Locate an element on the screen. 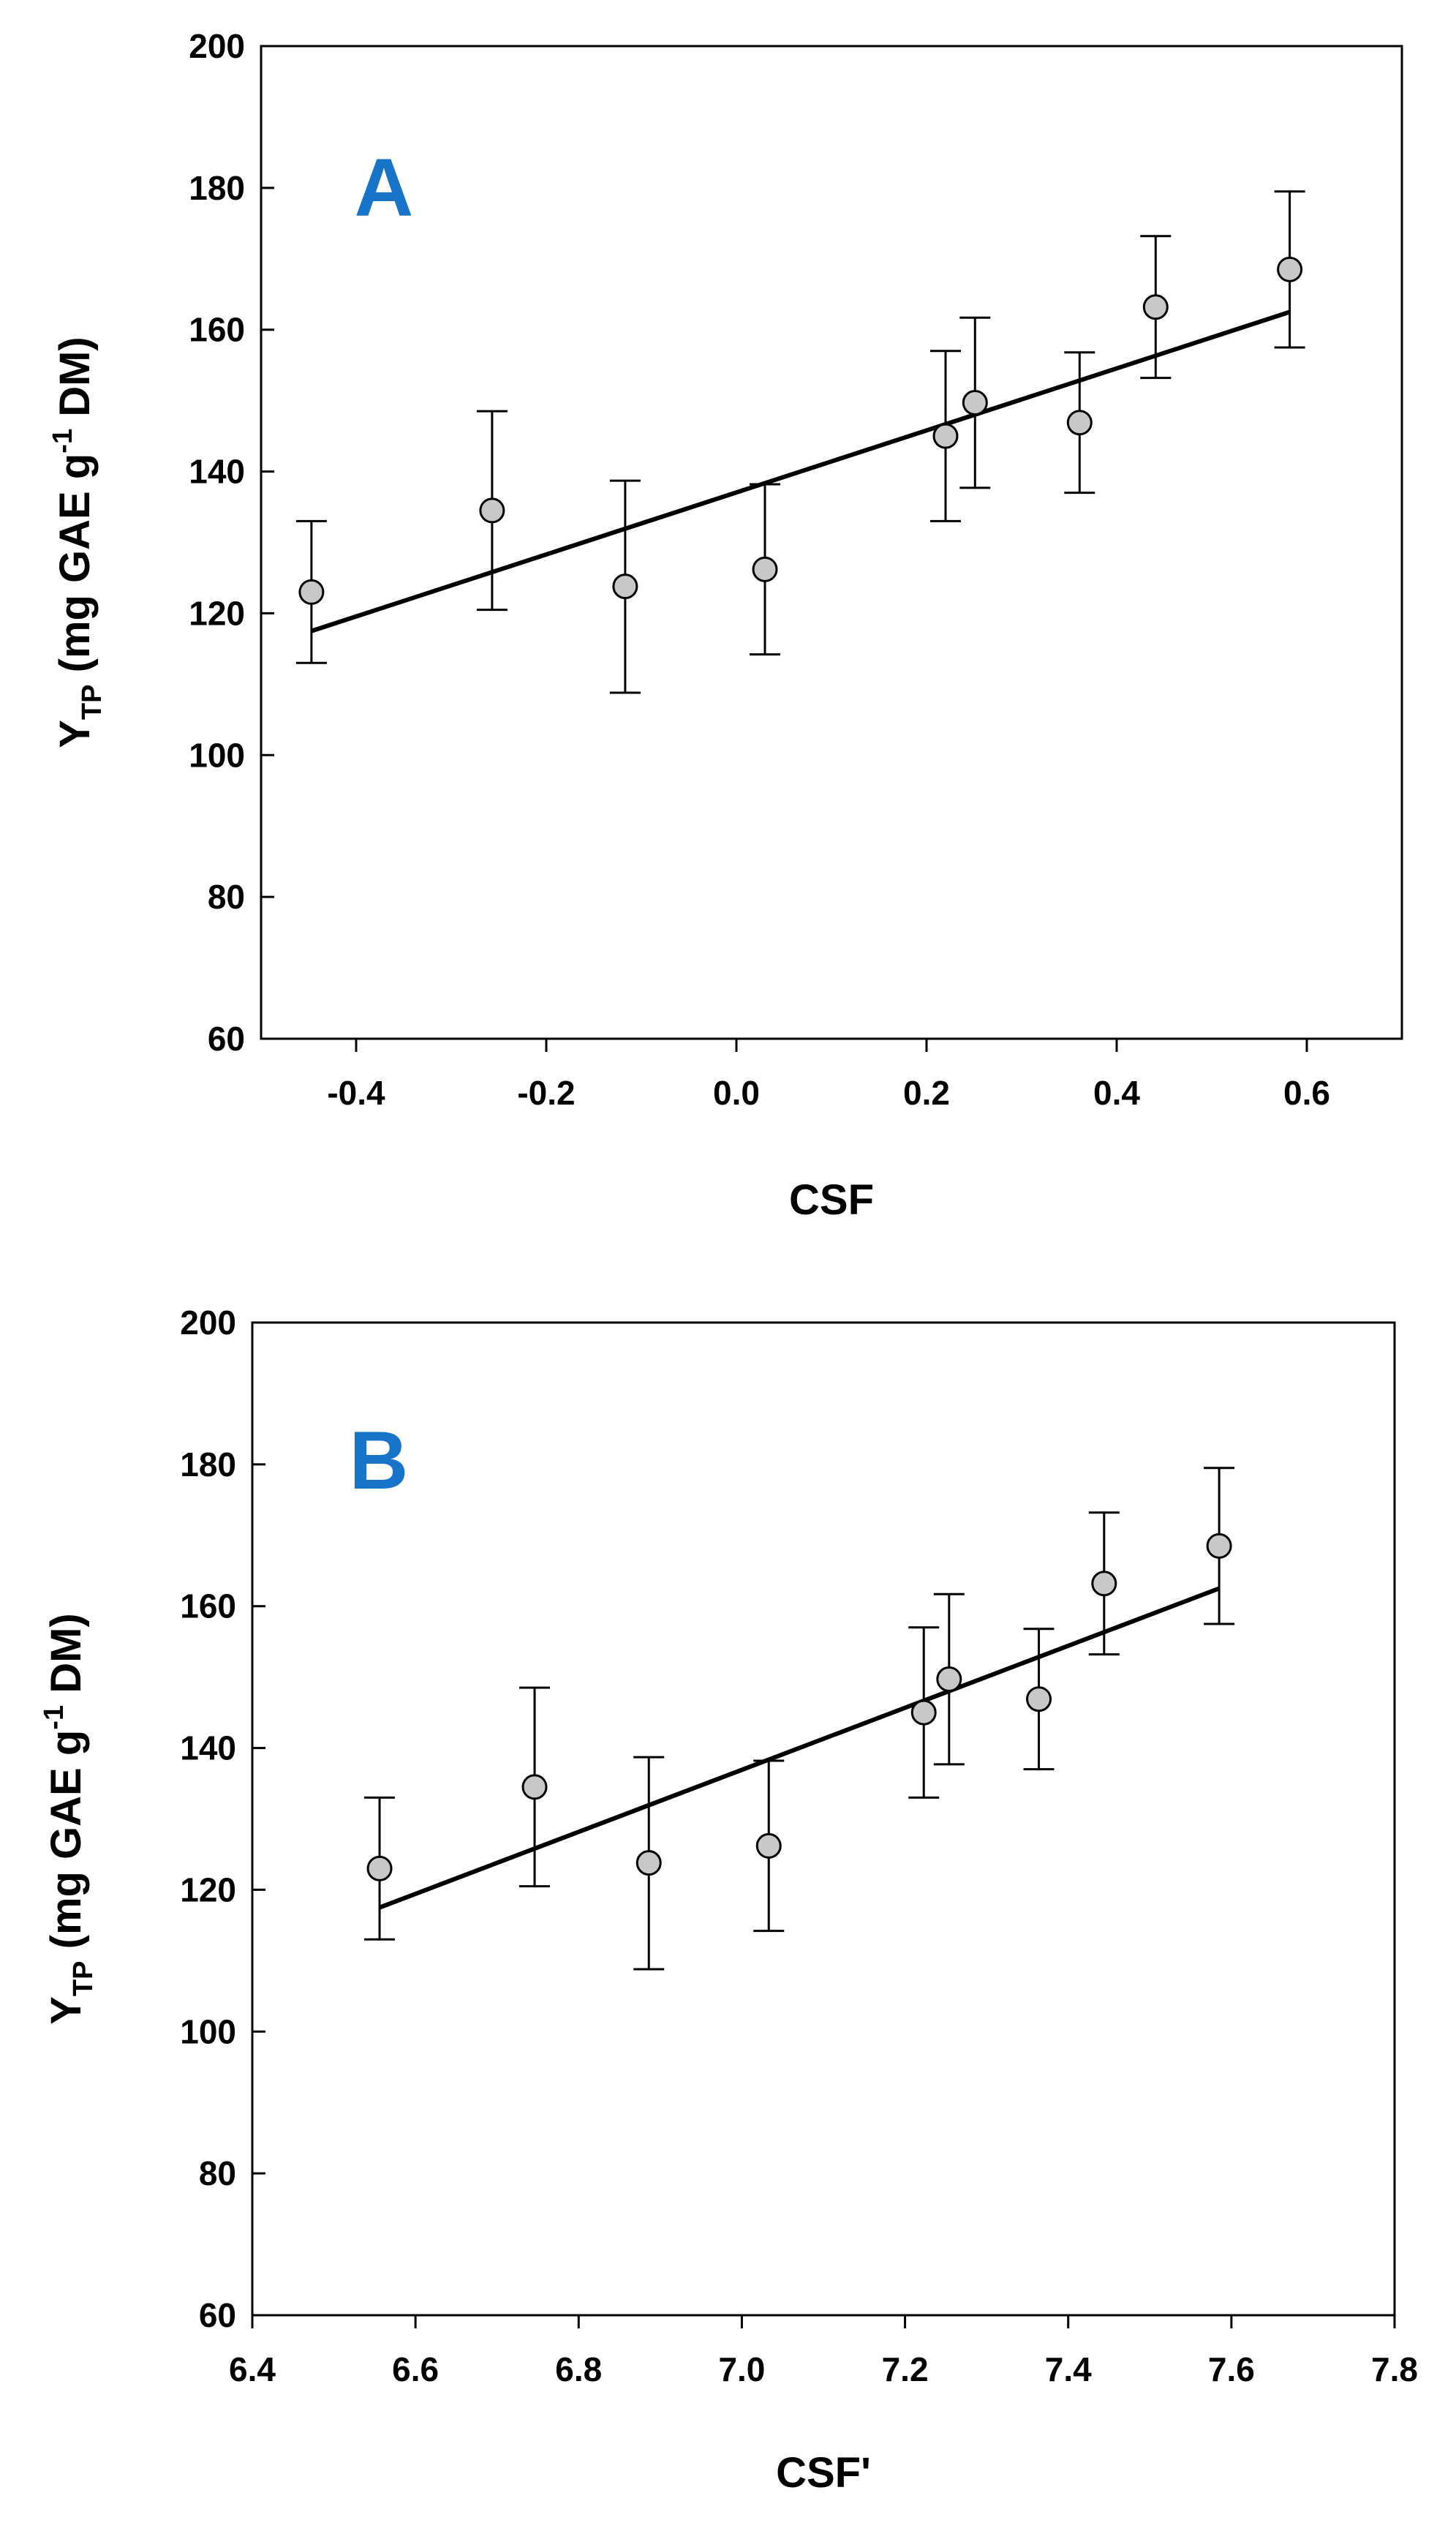  x-tick-label: 6.4 is located at coordinates (253, 2369).